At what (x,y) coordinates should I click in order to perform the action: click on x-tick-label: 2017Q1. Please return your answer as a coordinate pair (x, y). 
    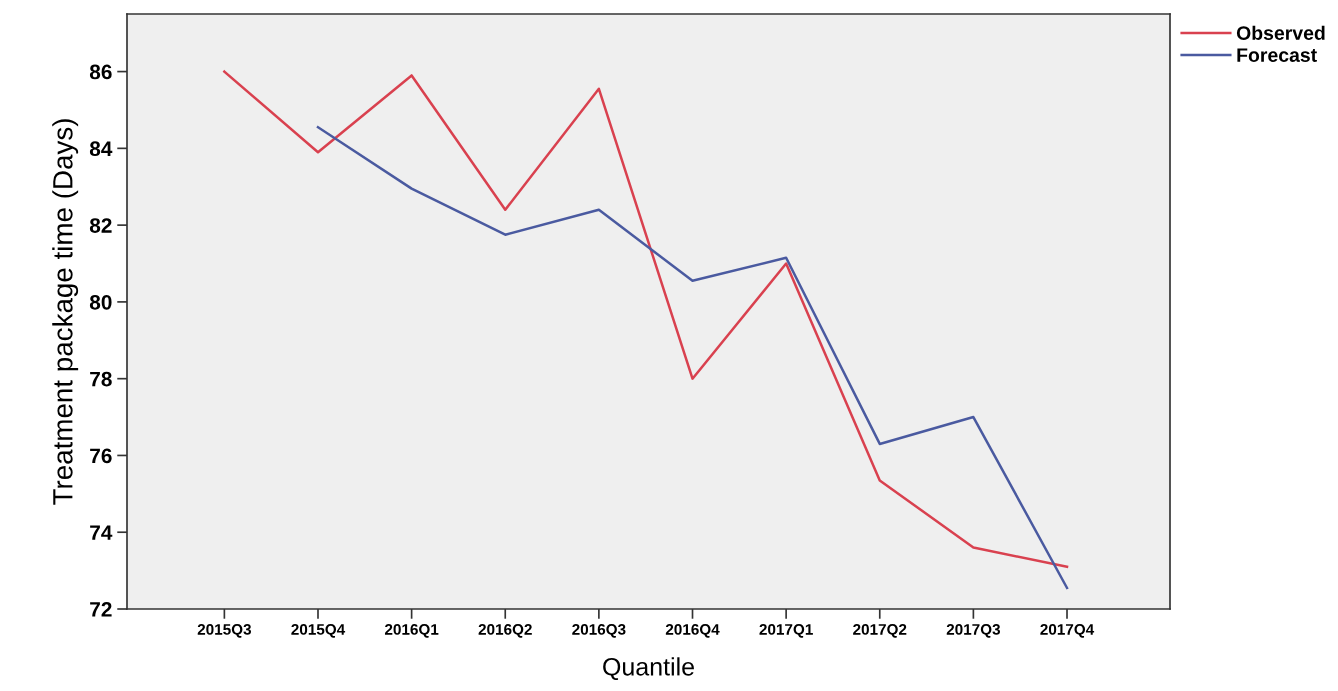
    Looking at the image, I should click on (786, 630).